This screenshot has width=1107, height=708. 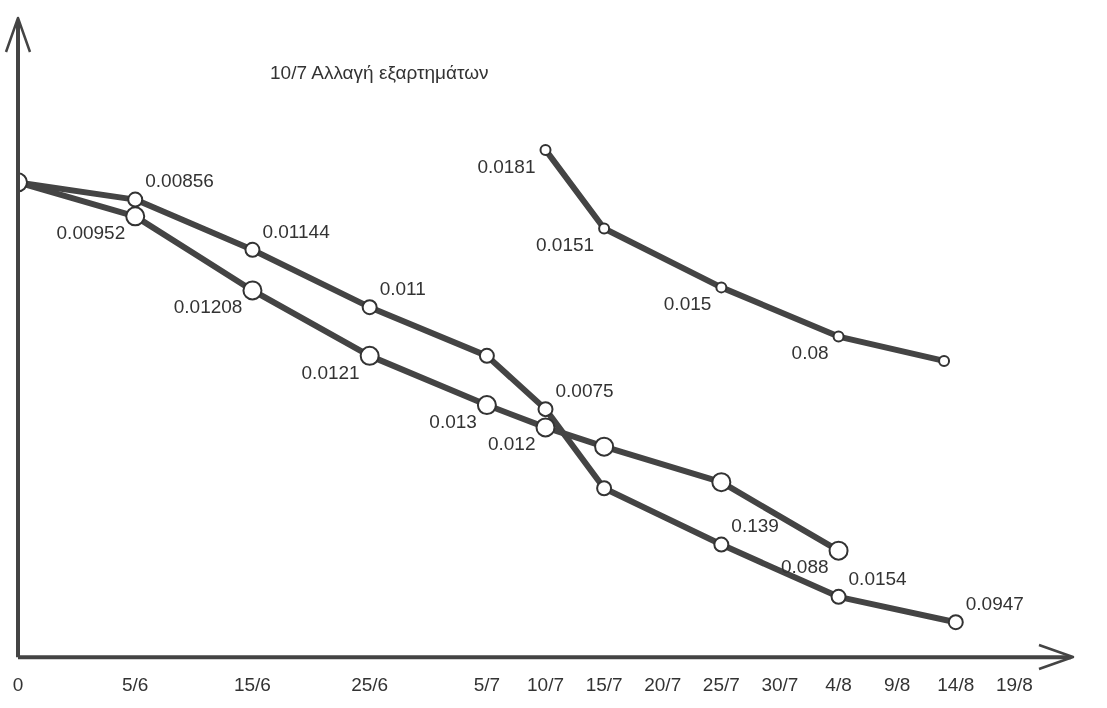 I want to click on x-tick-label: 19/8, so click(x=1014, y=684).